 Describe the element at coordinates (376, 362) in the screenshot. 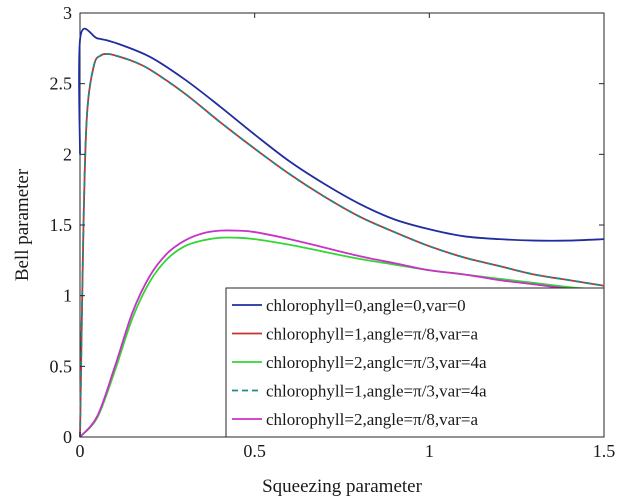

I see `legend-label: chlorophyll=2,anglc=π/3,var=4a` at that location.